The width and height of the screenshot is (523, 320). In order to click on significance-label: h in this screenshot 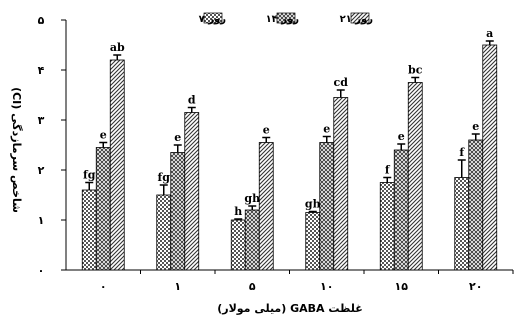, I will do `click(238, 211)`.